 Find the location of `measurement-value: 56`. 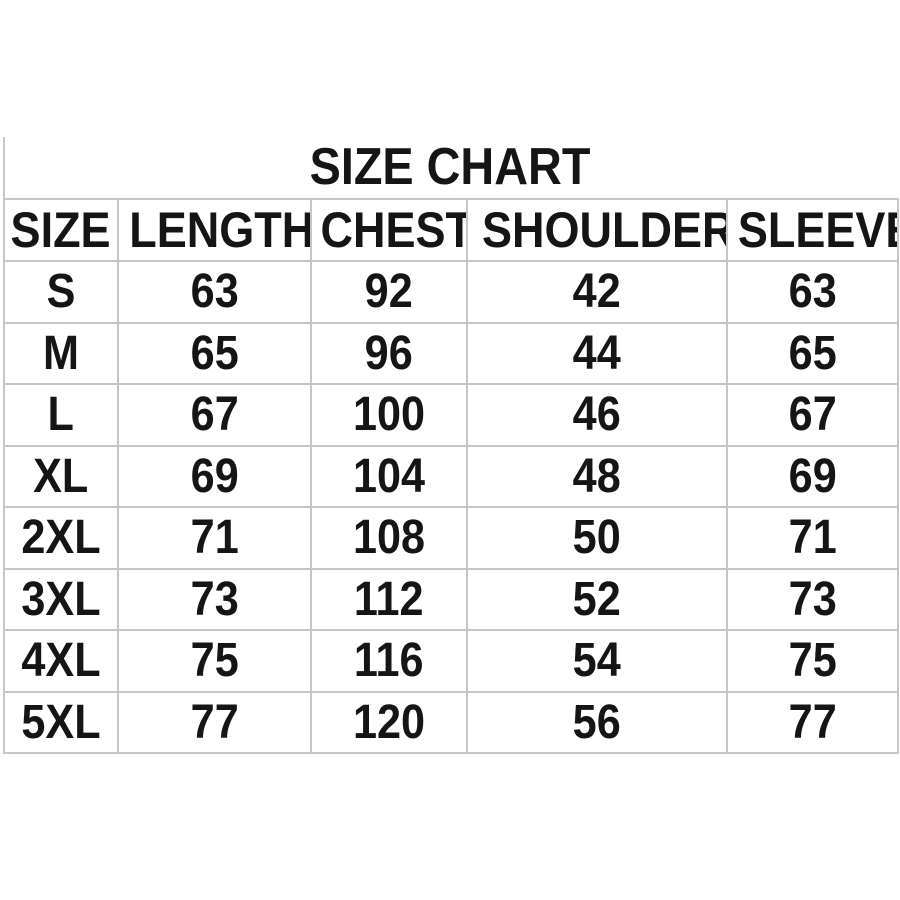

measurement-value: 56 is located at coordinates (597, 722).